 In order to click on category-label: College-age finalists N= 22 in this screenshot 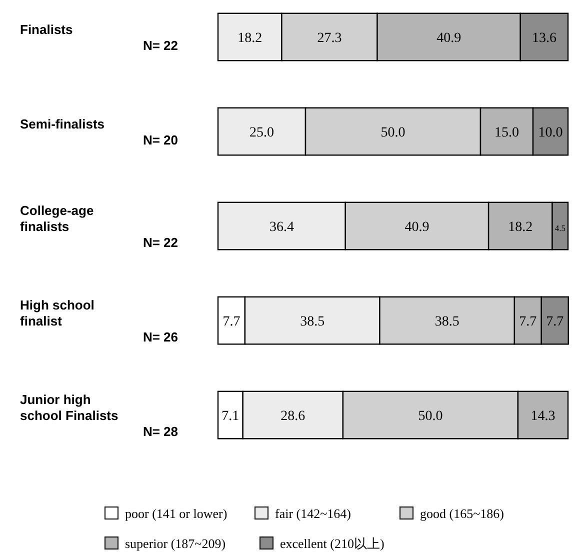, I will do `click(99, 226)`.